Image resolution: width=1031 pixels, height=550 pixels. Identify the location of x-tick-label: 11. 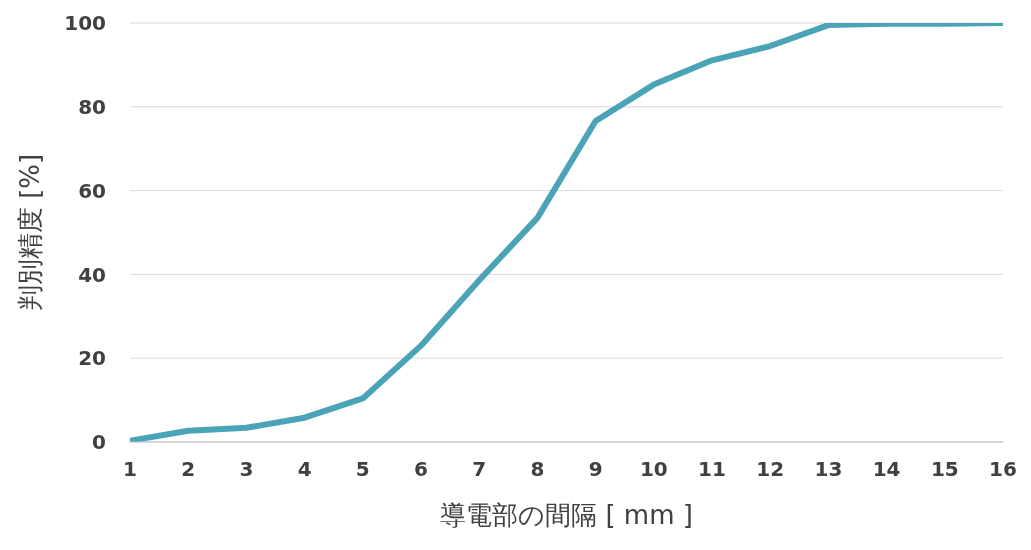
(712, 469).